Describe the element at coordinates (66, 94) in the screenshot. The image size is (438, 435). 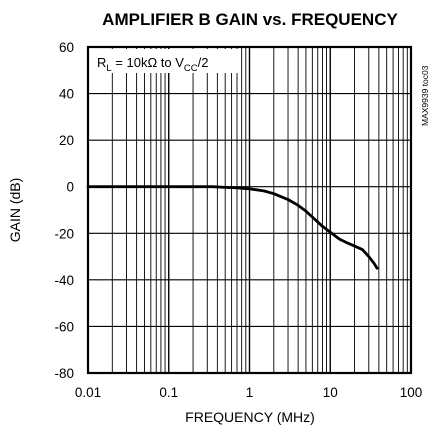
I see `y-tick-label: 40` at that location.